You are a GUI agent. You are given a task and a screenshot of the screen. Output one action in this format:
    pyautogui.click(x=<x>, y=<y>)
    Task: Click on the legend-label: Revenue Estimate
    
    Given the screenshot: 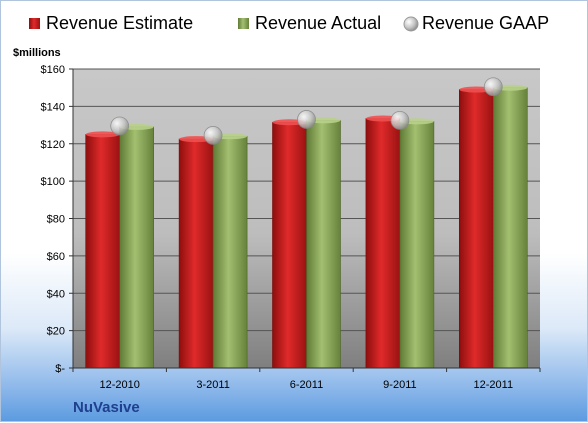 What is the action you would take?
    pyautogui.click(x=119, y=23)
    